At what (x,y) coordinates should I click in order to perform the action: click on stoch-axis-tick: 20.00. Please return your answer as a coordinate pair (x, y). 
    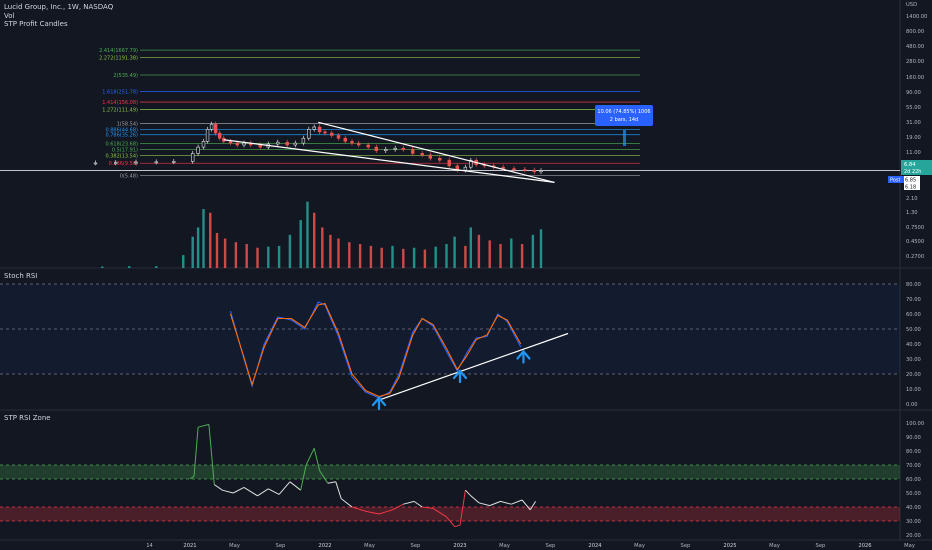
    Looking at the image, I should click on (913, 375).